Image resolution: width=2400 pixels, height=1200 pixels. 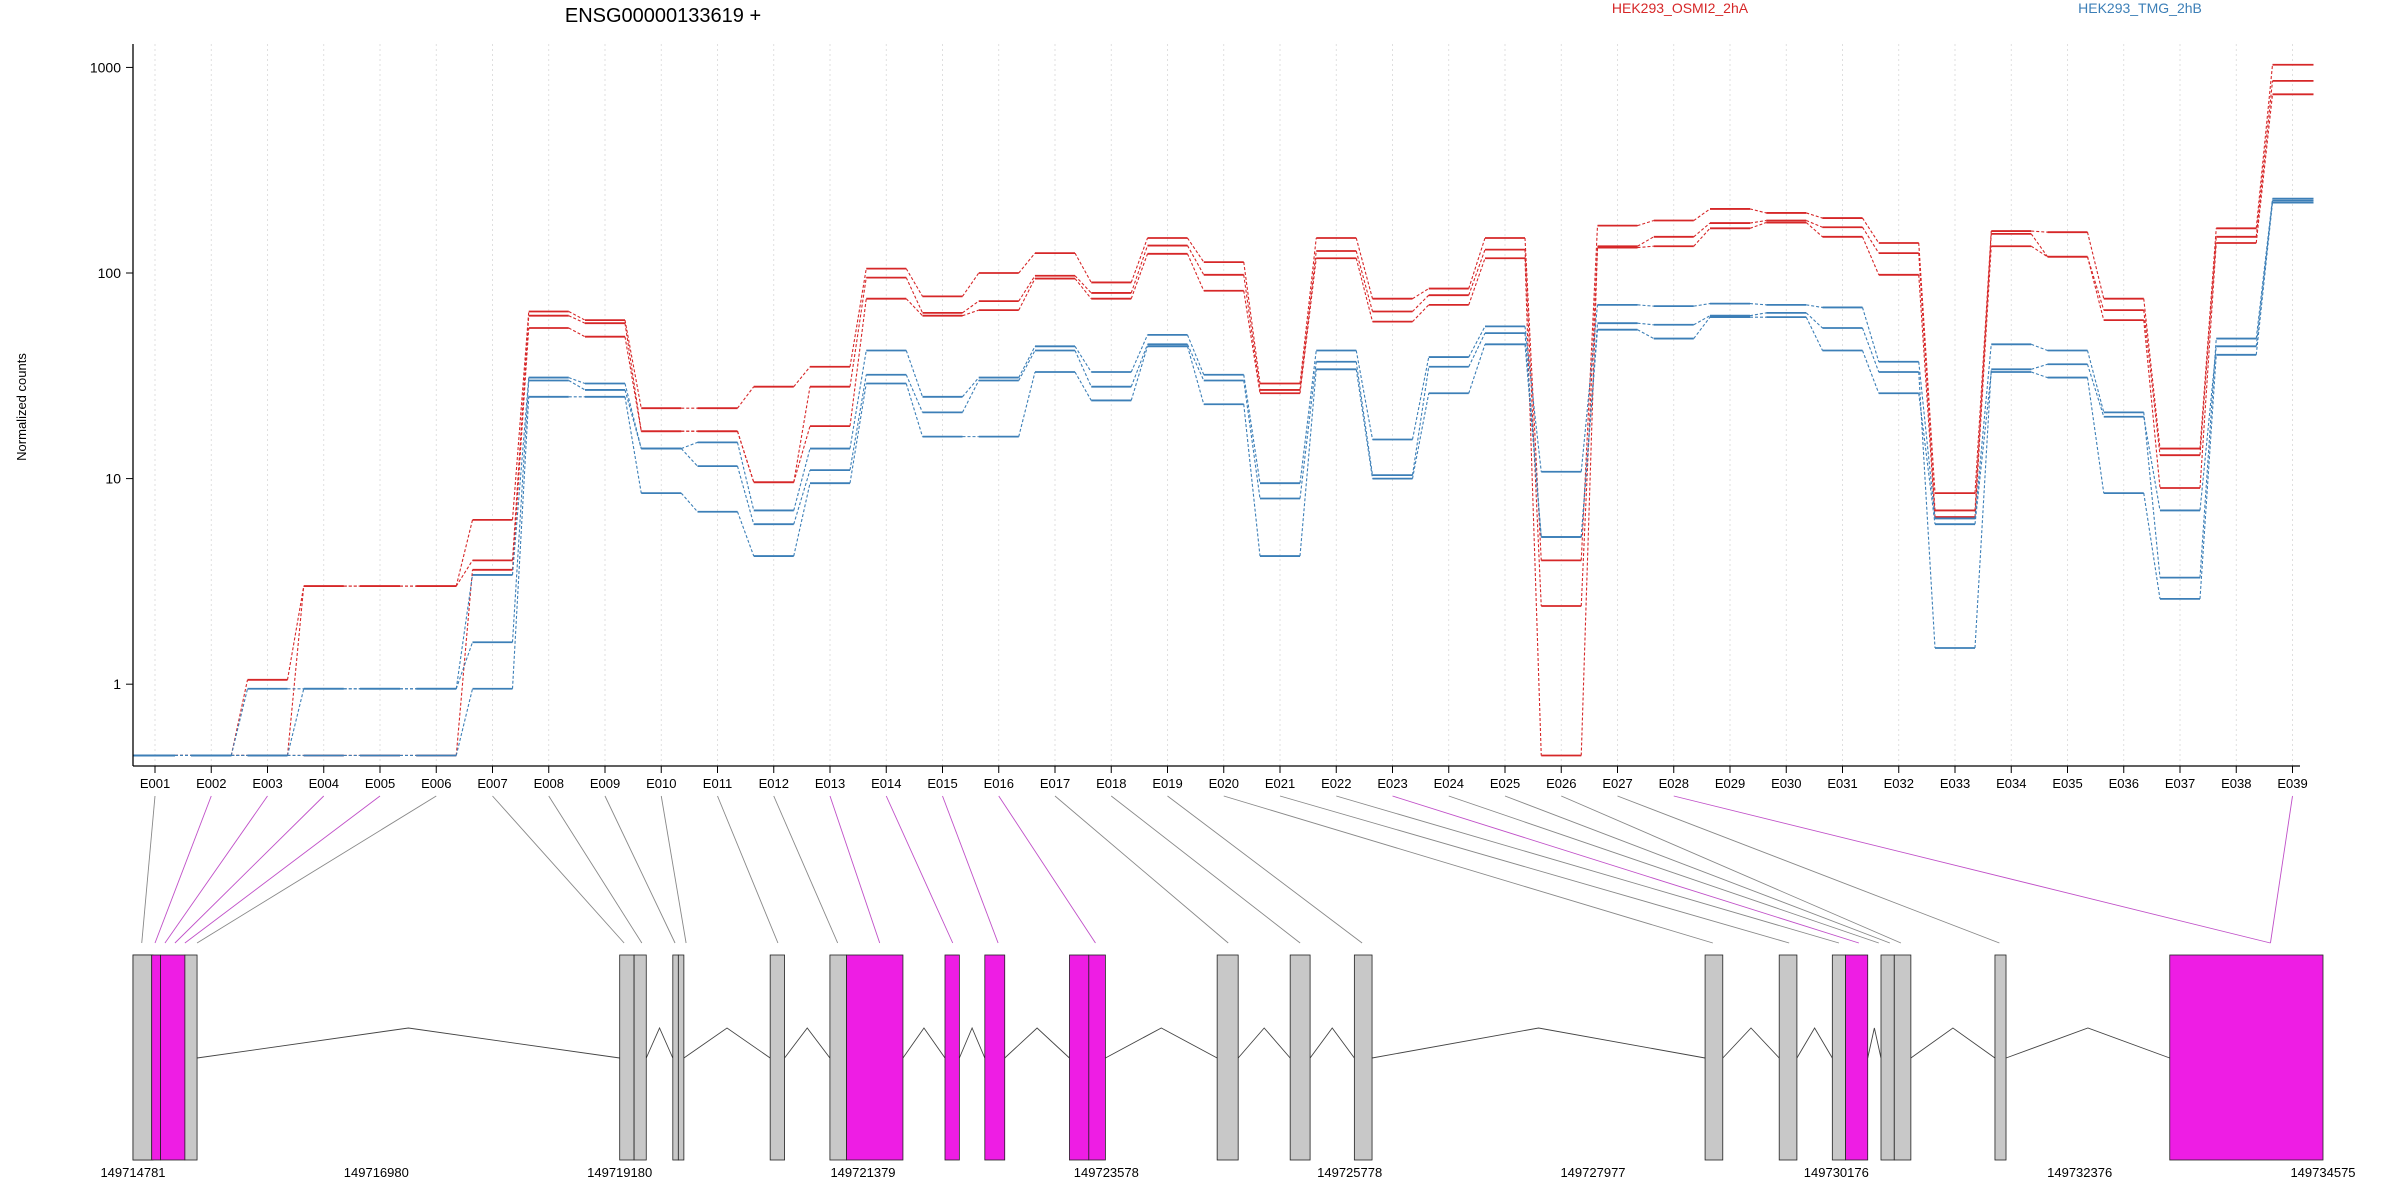 What do you see at coordinates (1055, 783) in the screenshot?
I see `x-tick-label-e017: E017` at bounding box center [1055, 783].